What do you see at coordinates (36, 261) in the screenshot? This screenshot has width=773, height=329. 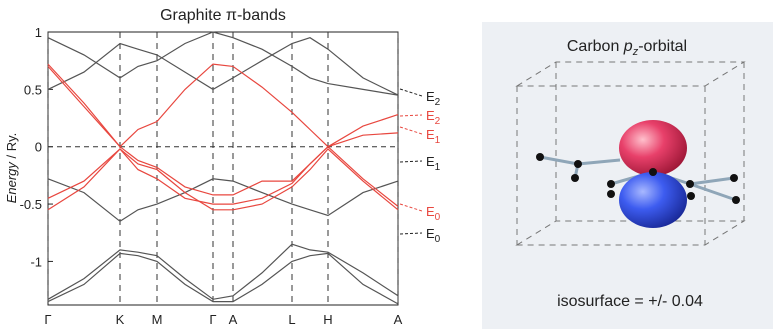 I see `y-tick-label: -1` at bounding box center [36, 261].